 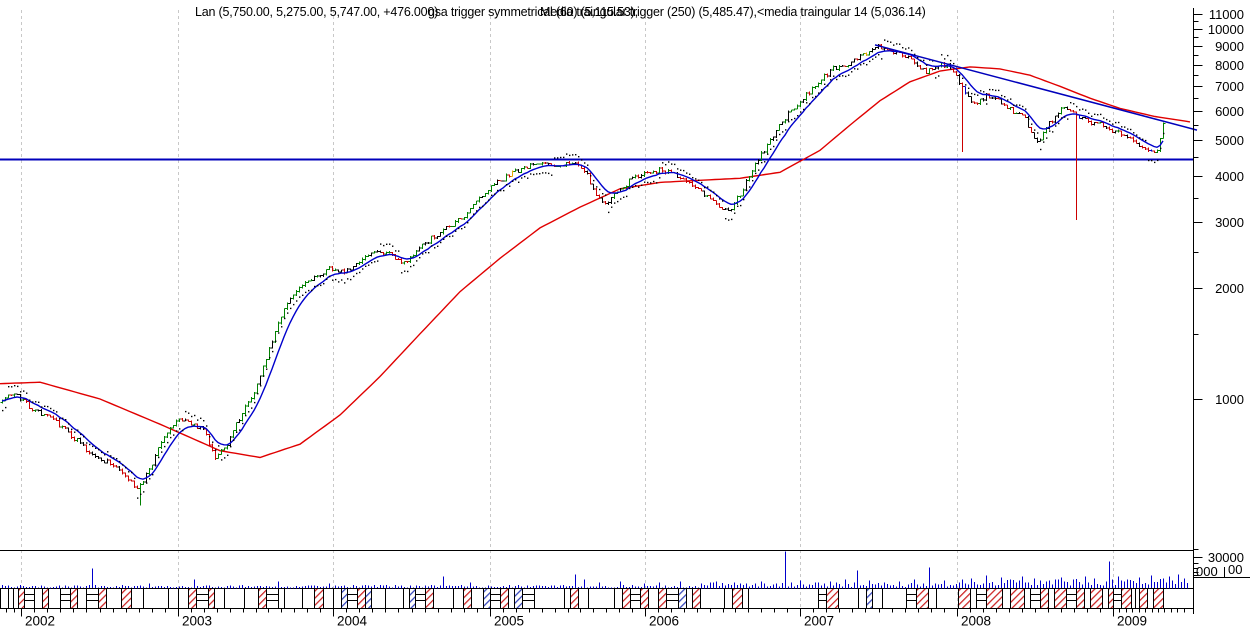 I want to click on price-axis-label: 7000, so click(x=1229, y=86).